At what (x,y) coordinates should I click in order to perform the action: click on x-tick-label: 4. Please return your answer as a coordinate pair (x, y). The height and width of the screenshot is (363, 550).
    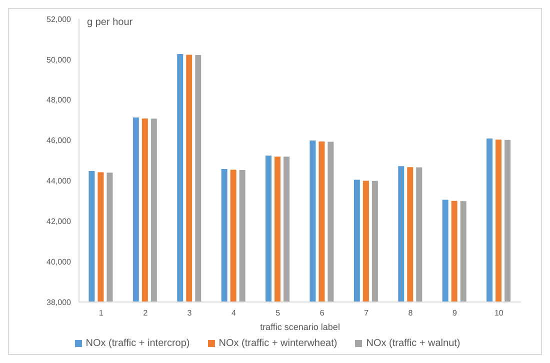
    Looking at the image, I should click on (233, 313).